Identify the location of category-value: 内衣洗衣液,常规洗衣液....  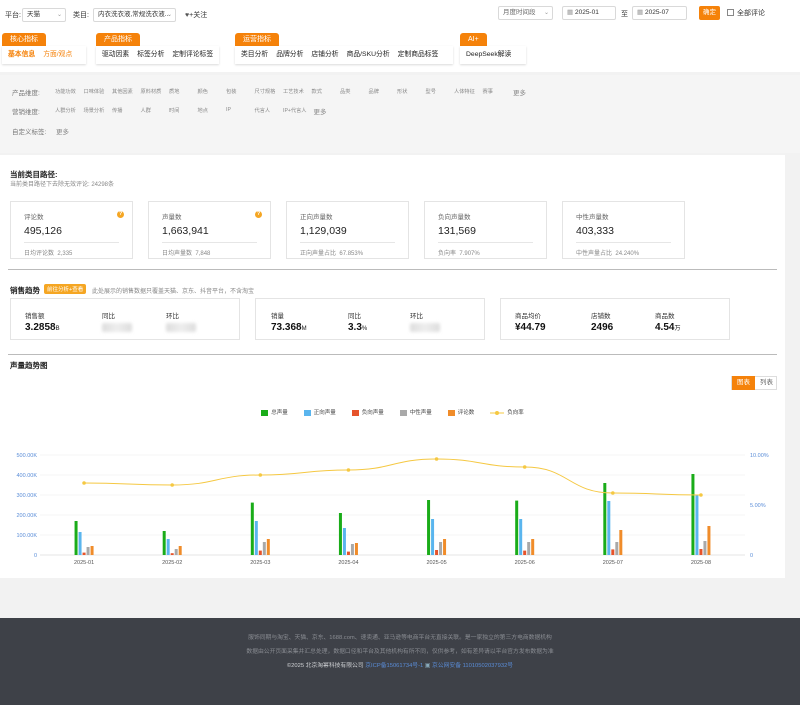
(134, 14).